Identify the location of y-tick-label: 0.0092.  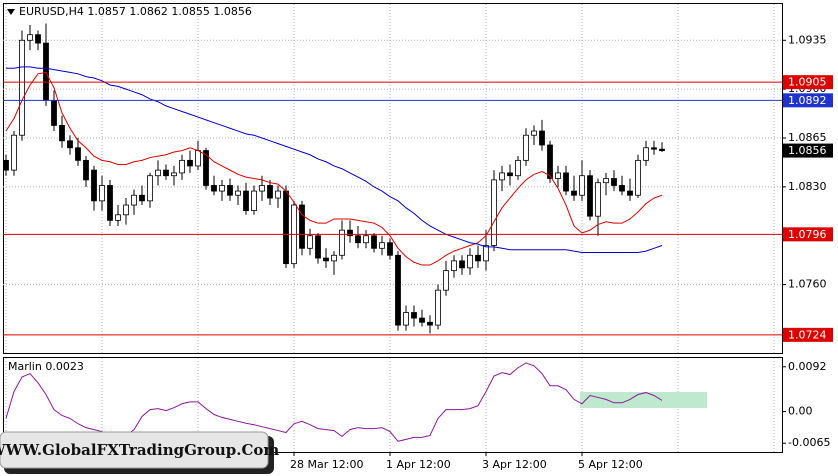
(807, 366).